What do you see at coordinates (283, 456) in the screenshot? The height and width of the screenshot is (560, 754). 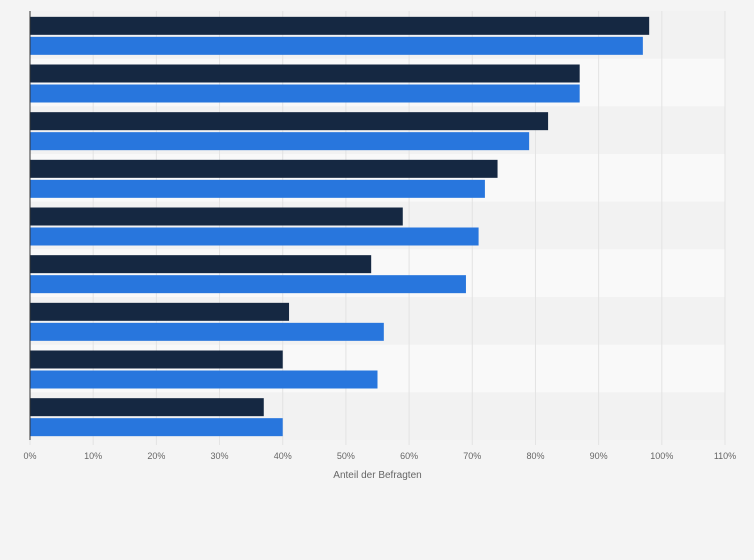 I see `x-tick-label: 40%` at bounding box center [283, 456].